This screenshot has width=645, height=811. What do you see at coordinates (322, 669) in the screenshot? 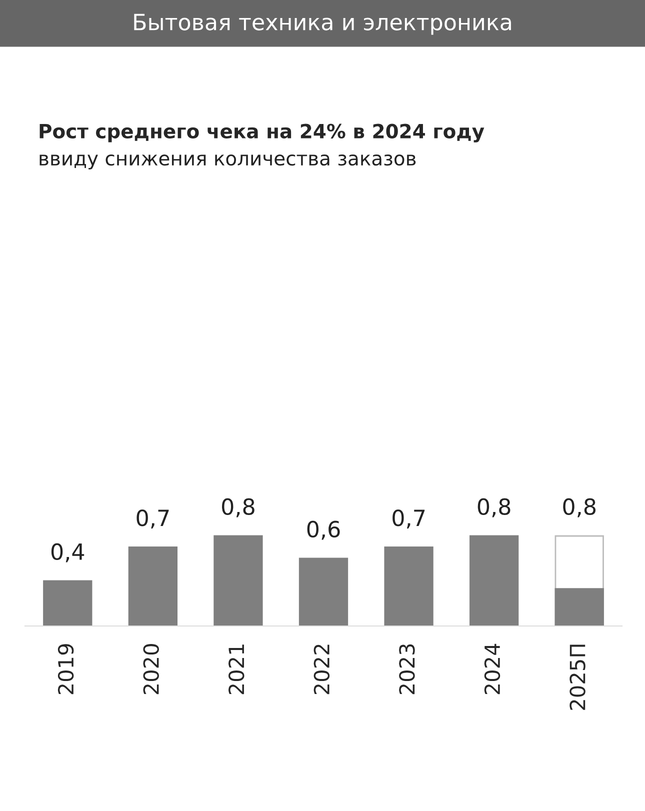
I see `x-tick-label: 2022` at bounding box center [322, 669].